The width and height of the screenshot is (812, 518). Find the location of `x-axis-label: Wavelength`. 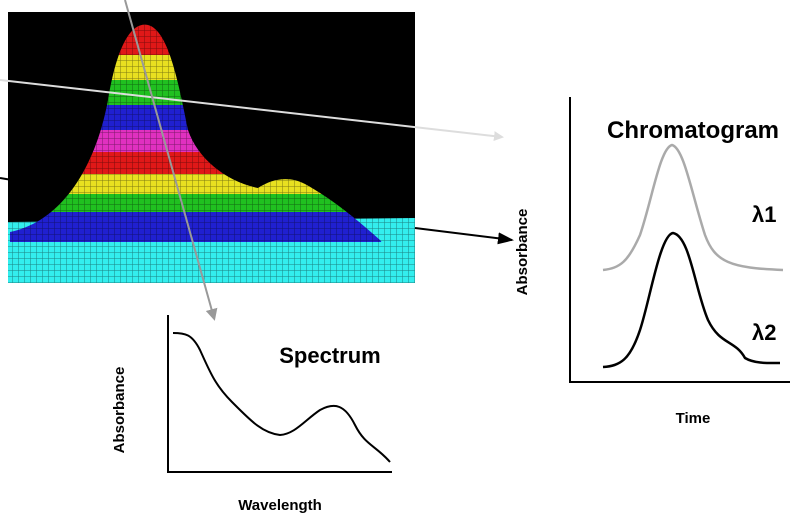

x-axis-label: Wavelength is located at coordinates (280, 505).